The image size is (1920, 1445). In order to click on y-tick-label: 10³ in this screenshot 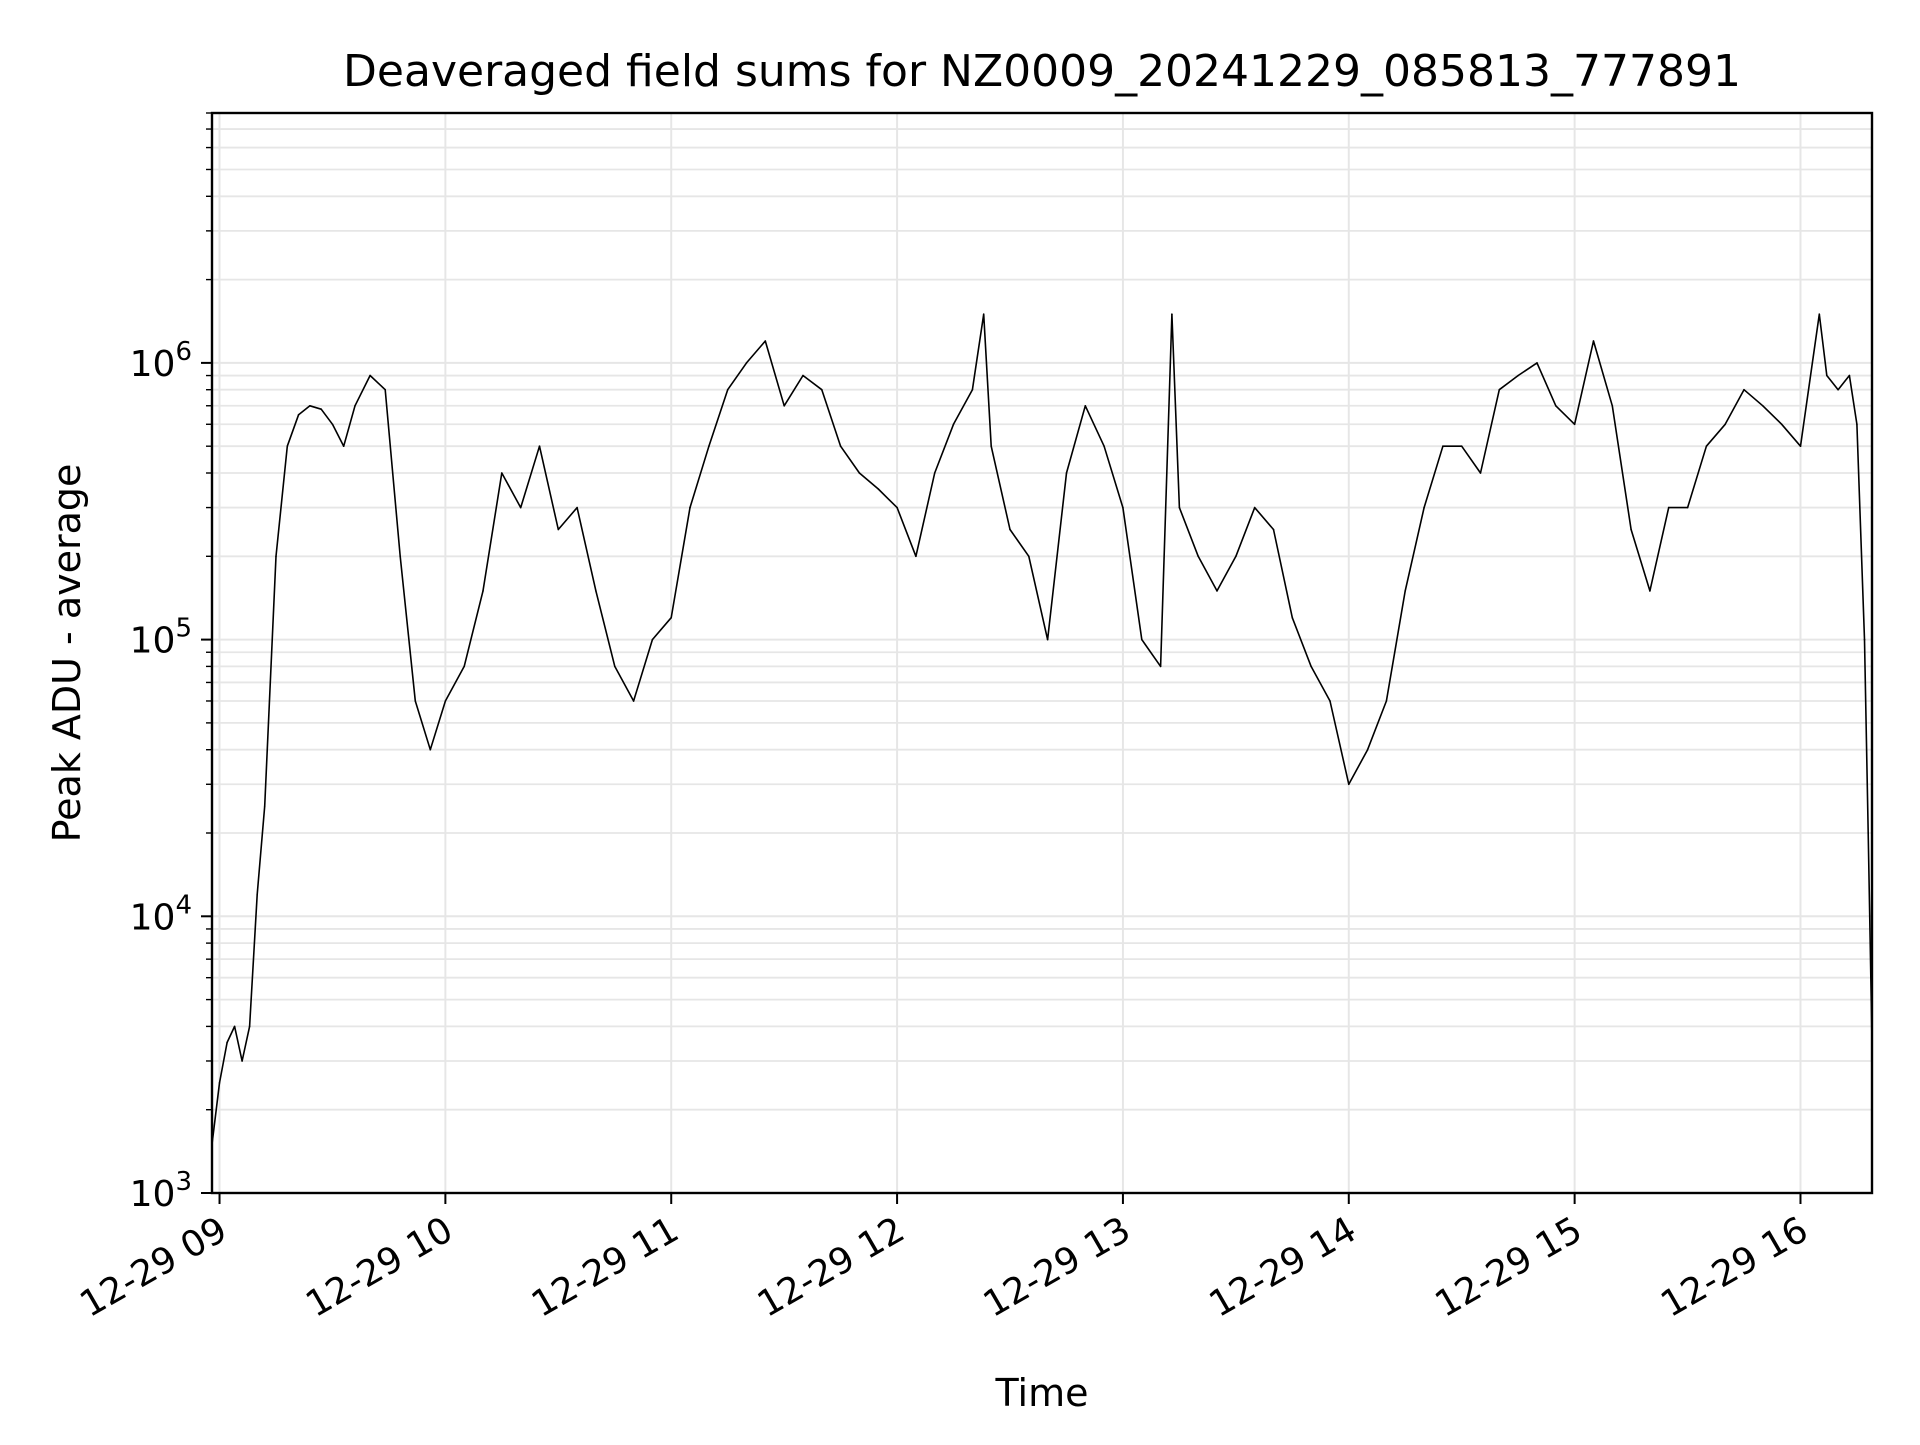, I will do `click(161, 1191)`.